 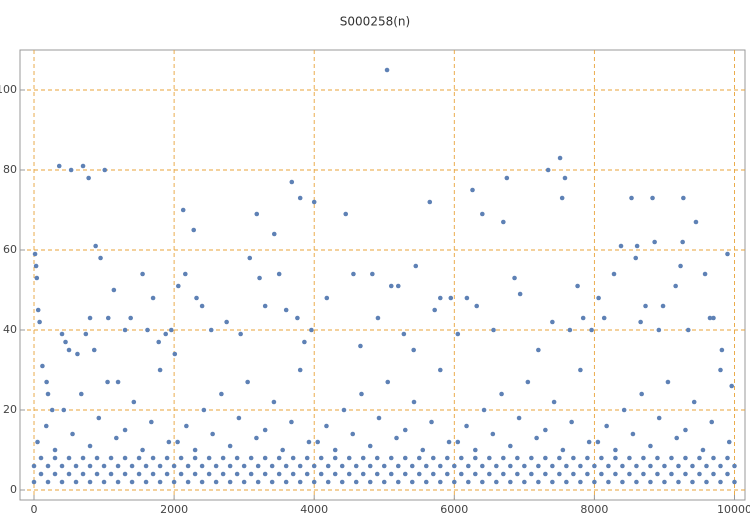 I want to click on y-tick-label: 20, so click(x=10, y=409).